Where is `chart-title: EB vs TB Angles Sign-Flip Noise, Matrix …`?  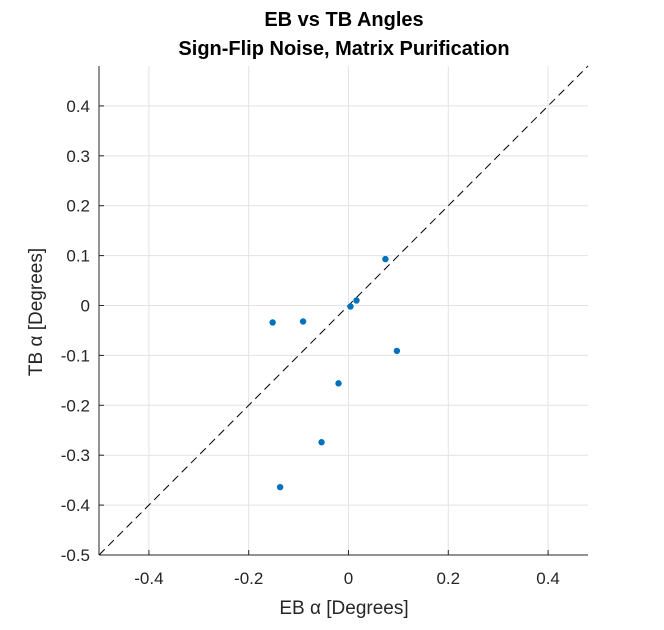 chart-title: EB vs TB Angles Sign-Flip Noise, Matrix … is located at coordinates (343, 34).